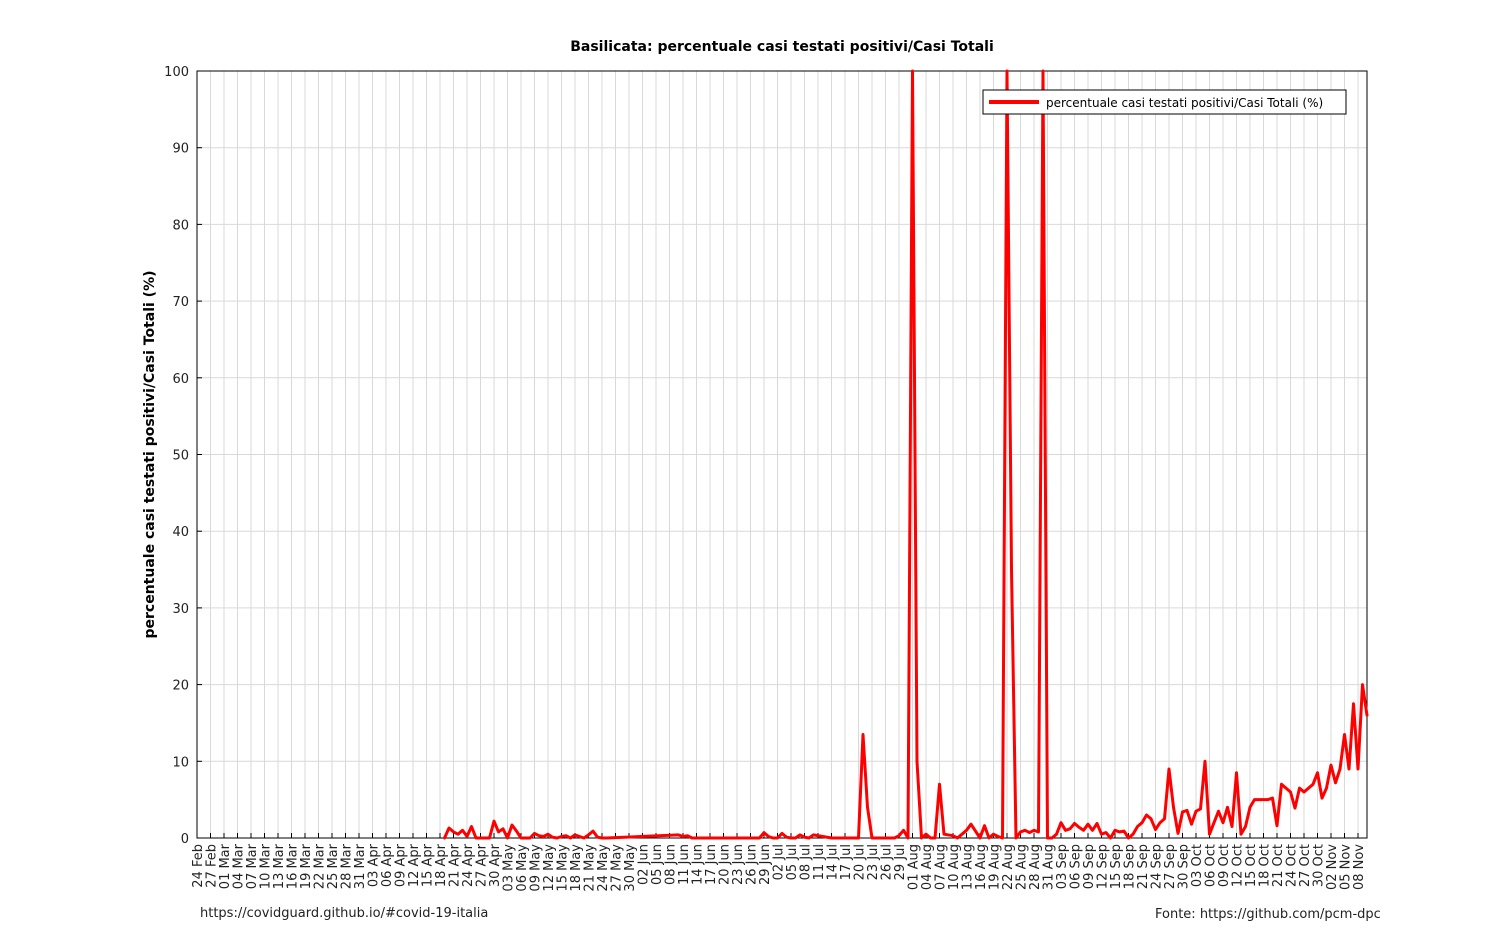 Image resolution: width=1511 pixels, height=942 pixels. What do you see at coordinates (644, 864) in the screenshot?
I see `x-tick-label: 02 Jun` at bounding box center [644, 864].